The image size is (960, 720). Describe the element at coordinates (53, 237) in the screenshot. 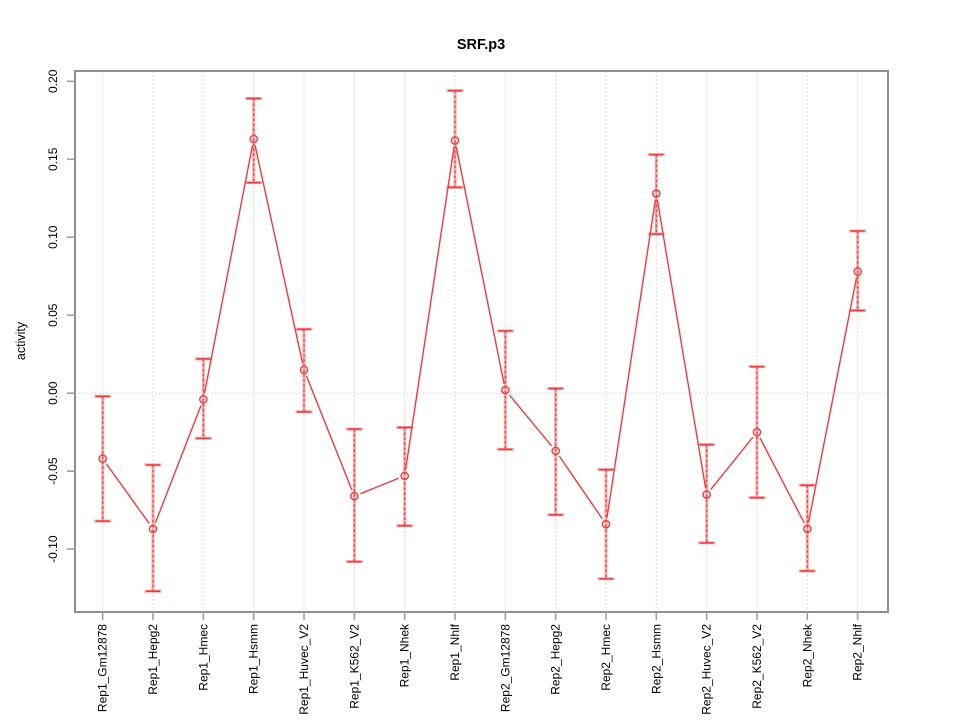

I see `y-tick-label: 0.10` at that location.